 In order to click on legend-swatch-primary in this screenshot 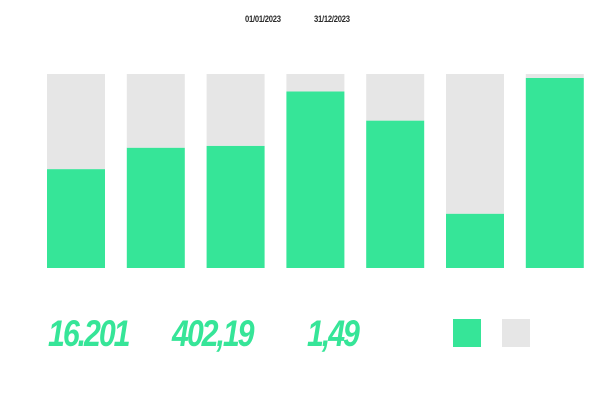, I will do `click(467, 333)`.